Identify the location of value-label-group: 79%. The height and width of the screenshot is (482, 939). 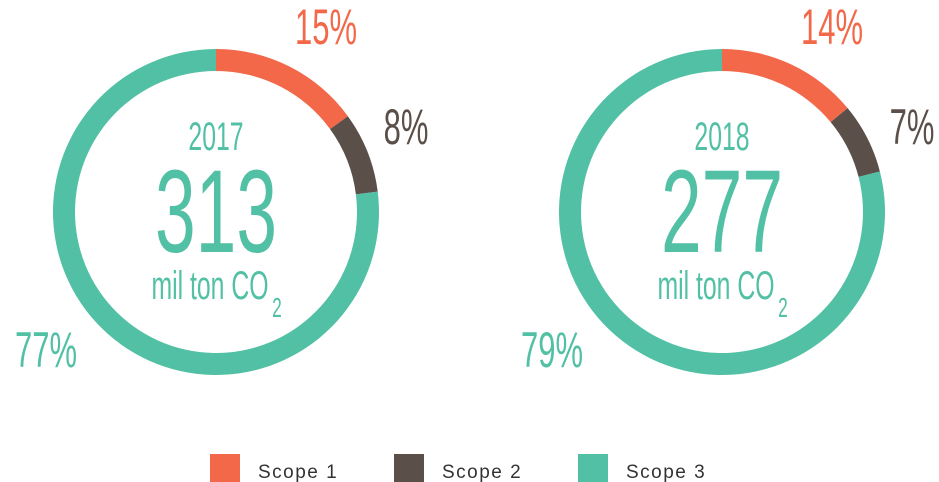
(552, 349).